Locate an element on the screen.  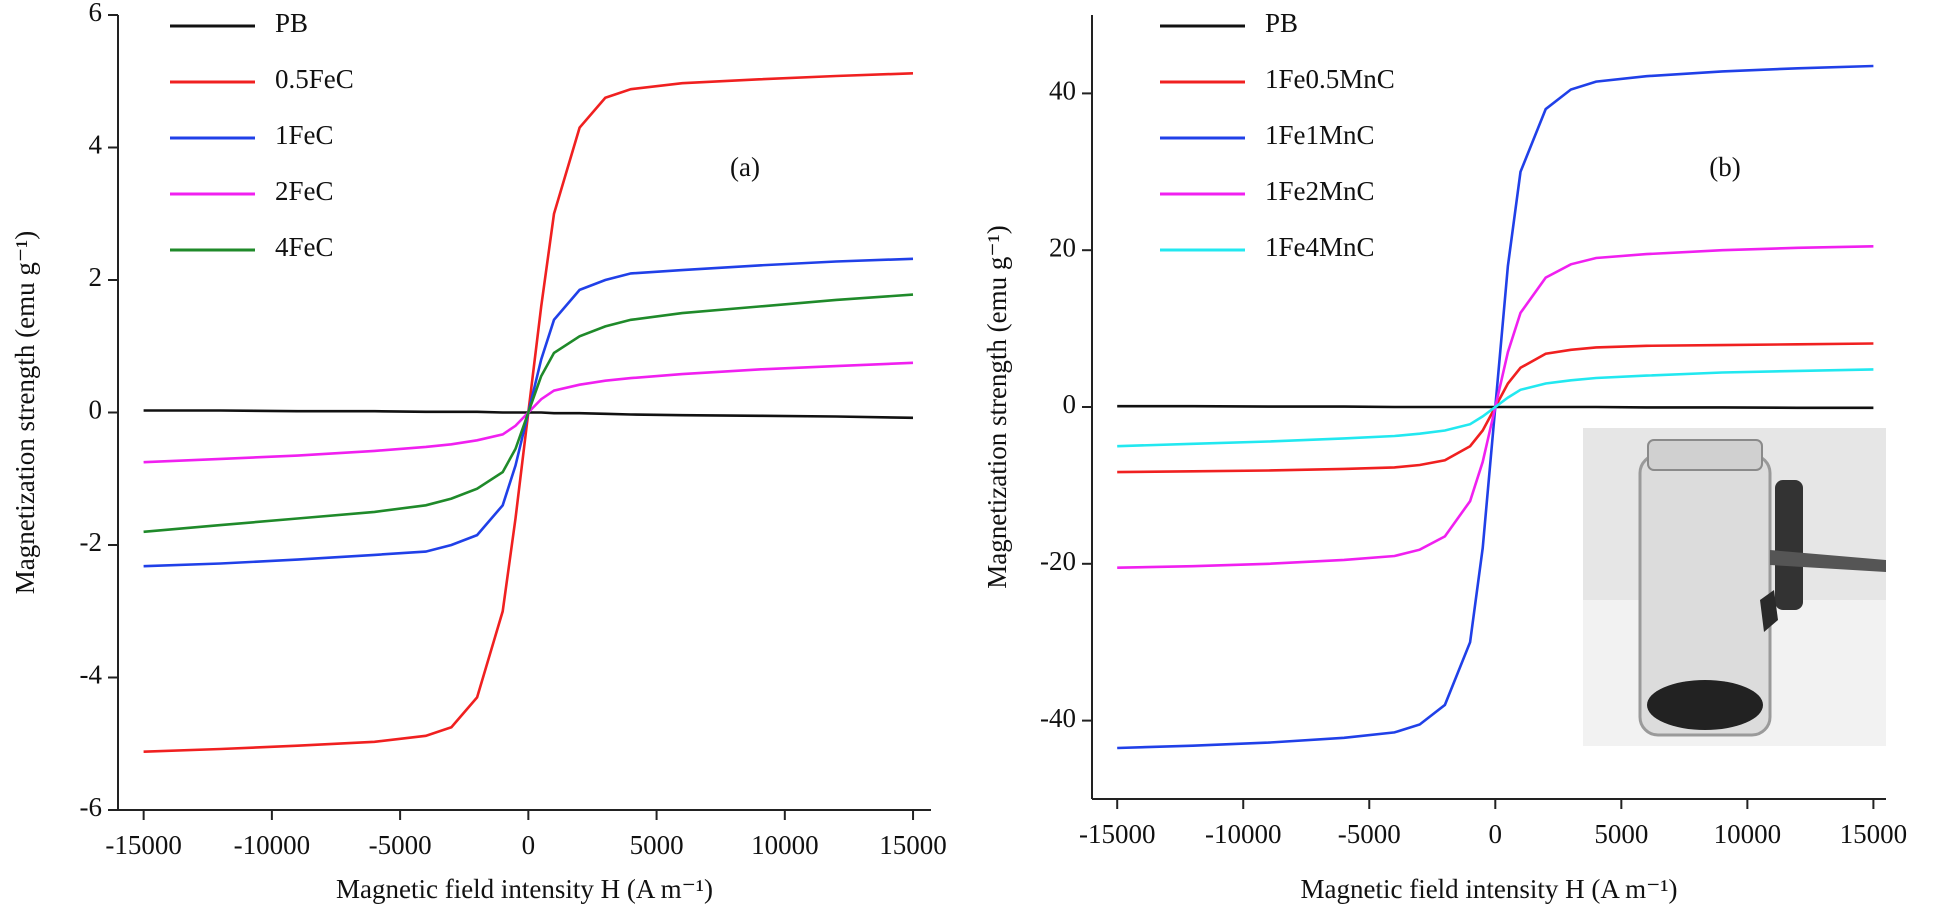
y-tick-label: -20 is located at coordinates (1058, 561).